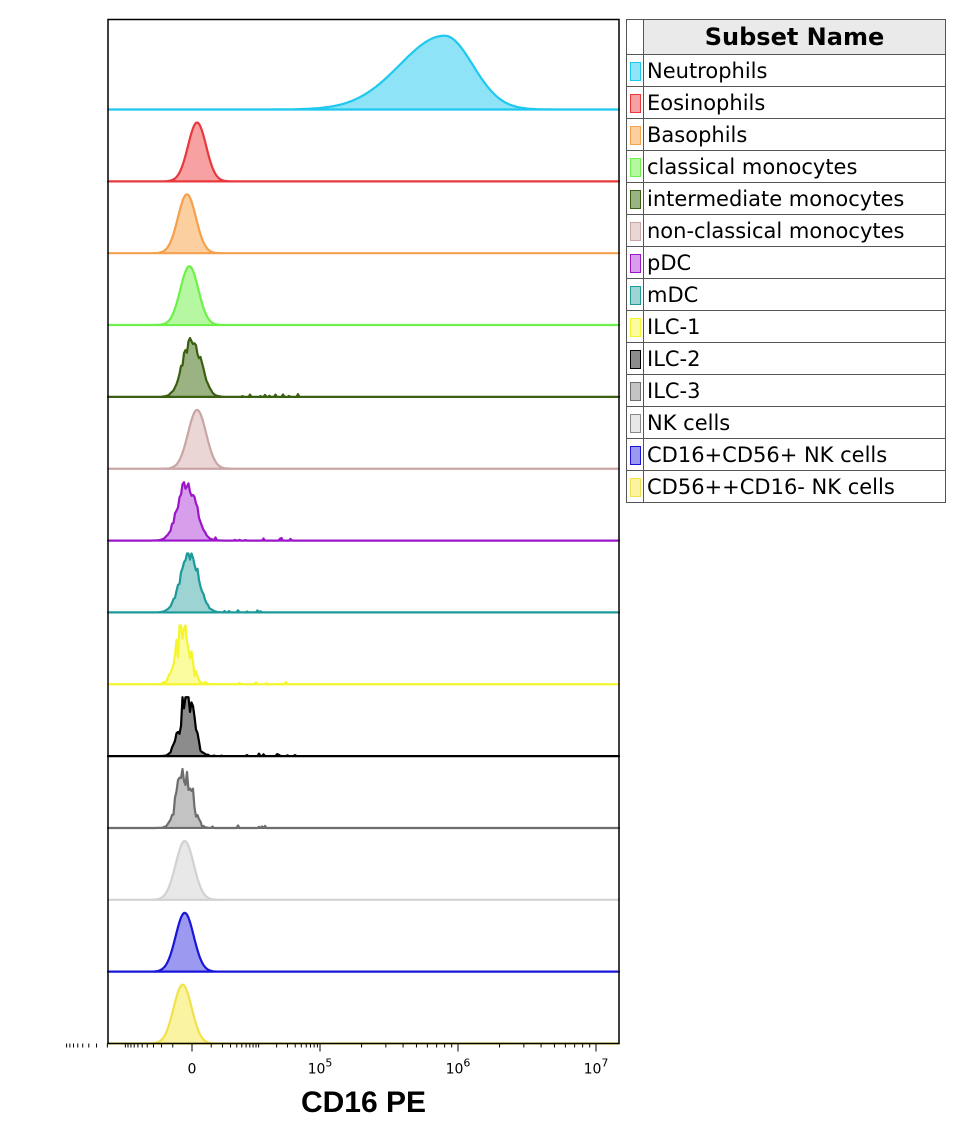 The image size is (967, 1143). What do you see at coordinates (320, 1067) in the screenshot?
I see `x-tick-label: 10⁵` at bounding box center [320, 1067].